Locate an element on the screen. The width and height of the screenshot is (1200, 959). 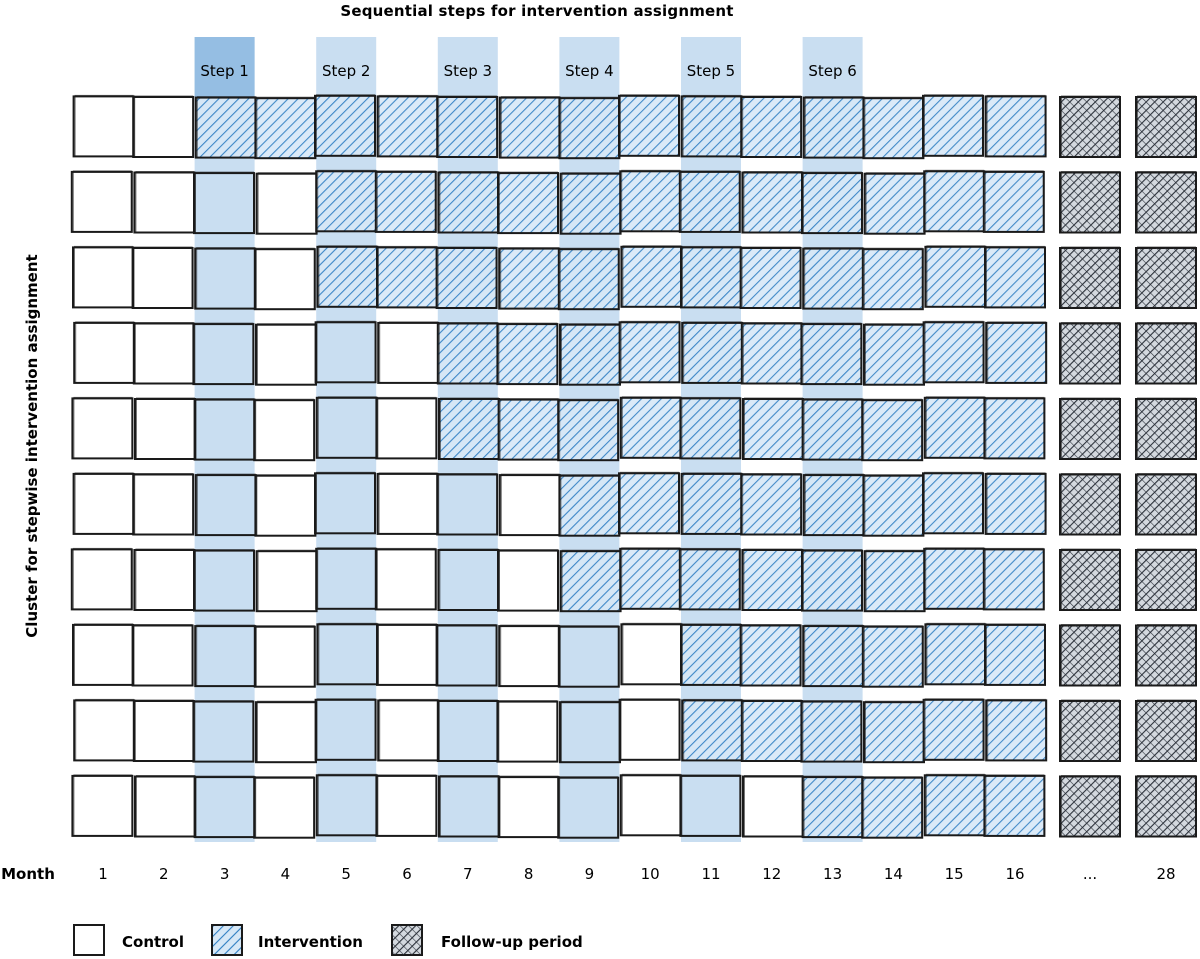
legend-label-intervention: Intervention is located at coordinates (310, 942).